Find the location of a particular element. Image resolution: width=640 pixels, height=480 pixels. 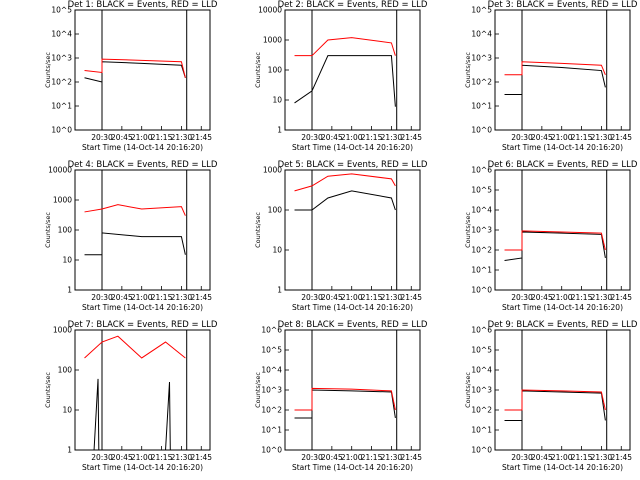

y-tick-label: 10^1 is located at coordinates (481, 270).